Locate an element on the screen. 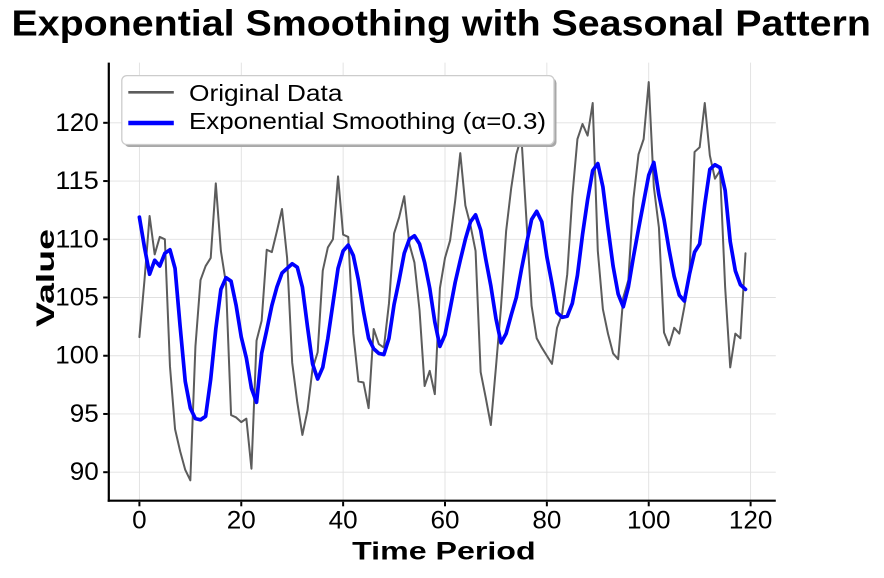  svg-text: 90 is located at coordinates (84, 472).